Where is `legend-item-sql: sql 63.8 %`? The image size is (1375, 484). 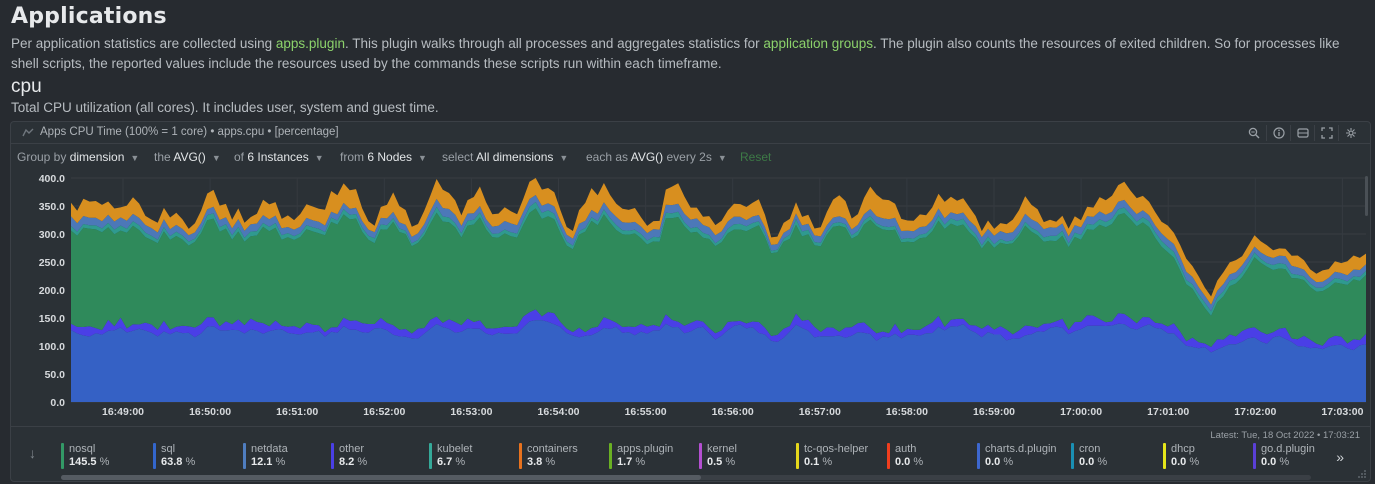 legend-item-sql: sql 63.8 % is located at coordinates (174, 456).